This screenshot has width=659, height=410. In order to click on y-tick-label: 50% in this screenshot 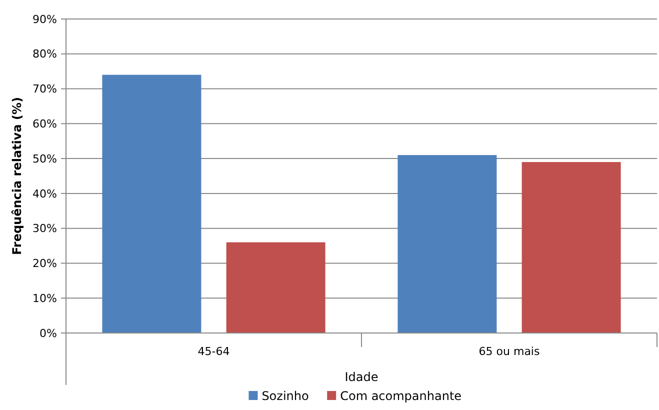, I will do `click(44, 159)`.